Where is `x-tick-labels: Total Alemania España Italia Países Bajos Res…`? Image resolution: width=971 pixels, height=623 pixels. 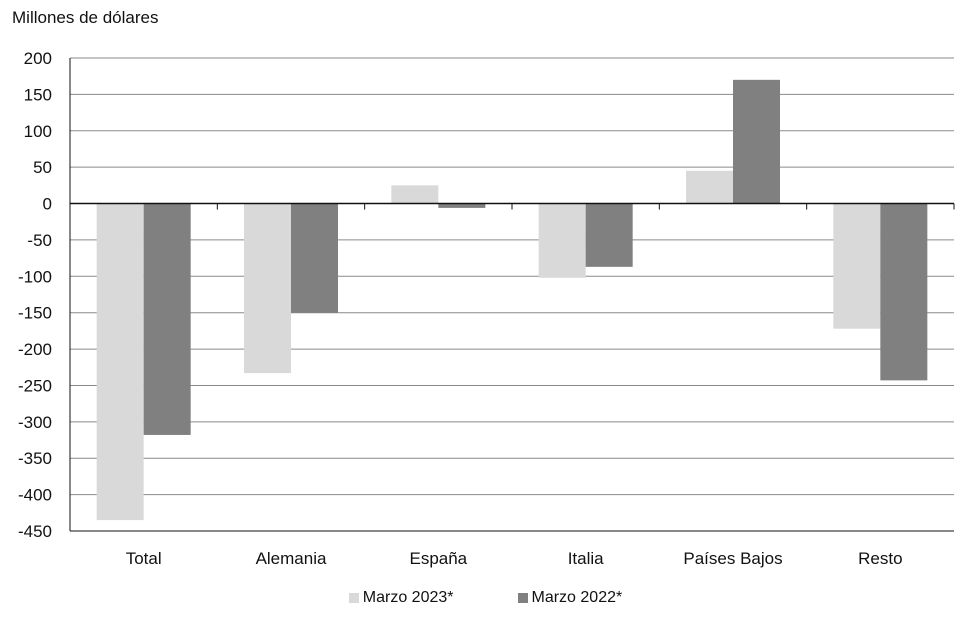
x-tick-labels: Total Alemania España Italia Países Bajos Res… is located at coordinates (514, 558).